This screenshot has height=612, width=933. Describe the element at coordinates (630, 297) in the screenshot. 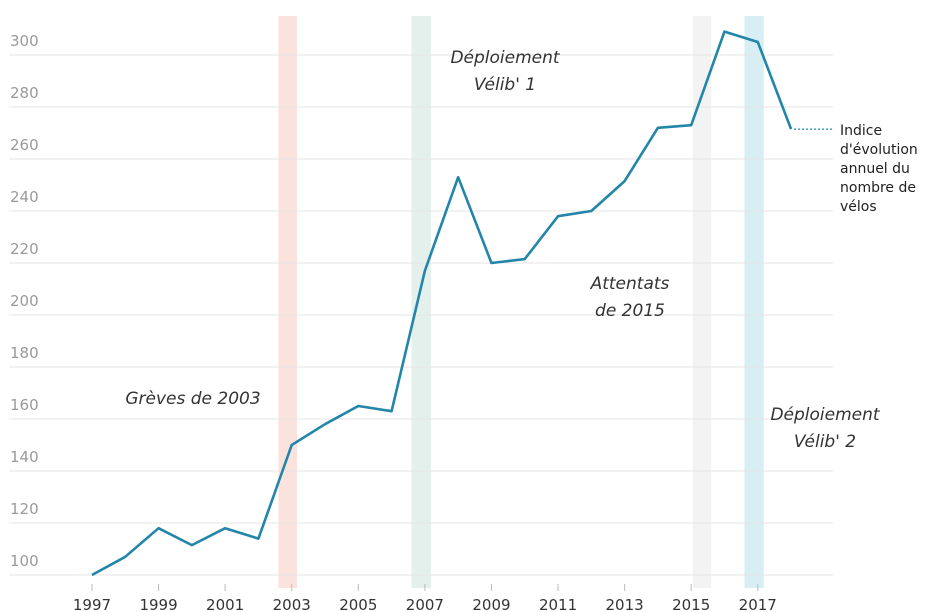

I see `annotation: Attentats de 2015` at that location.